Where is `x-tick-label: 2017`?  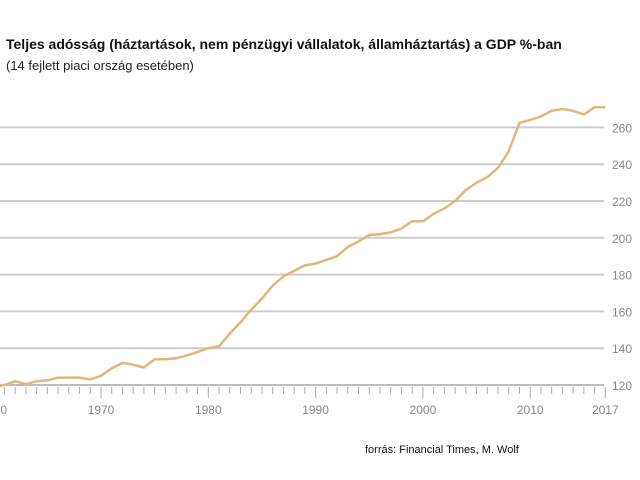 x-tick-label: 2017 is located at coordinates (605, 410).